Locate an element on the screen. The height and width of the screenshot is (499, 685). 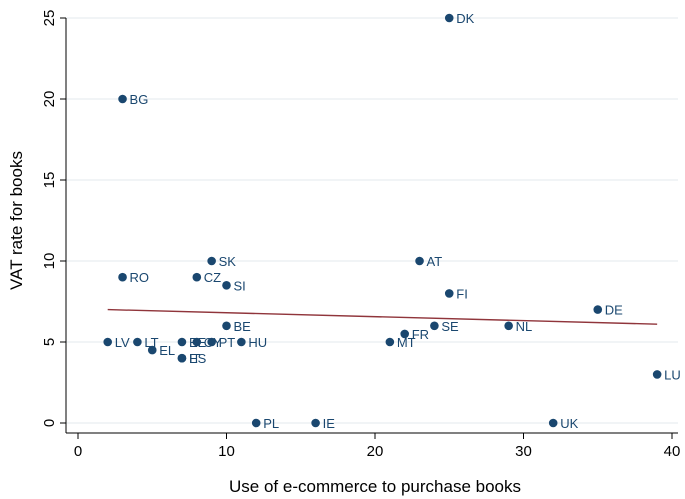
data-label: PL is located at coordinates (271, 423).